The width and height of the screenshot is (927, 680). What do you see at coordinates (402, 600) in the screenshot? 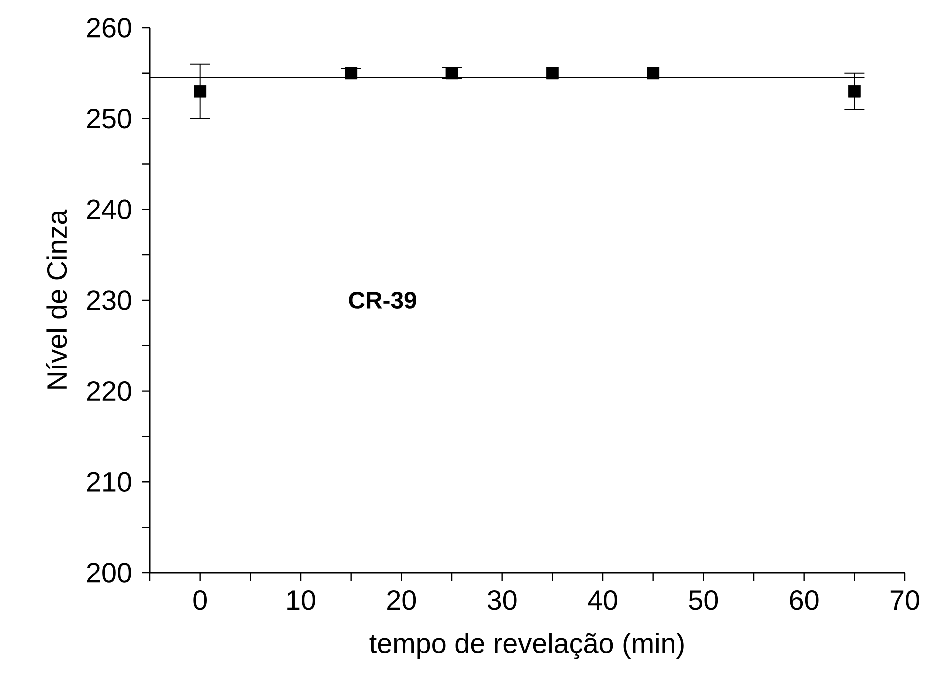
I see `x-tick-label: 20` at bounding box center [402, 600].